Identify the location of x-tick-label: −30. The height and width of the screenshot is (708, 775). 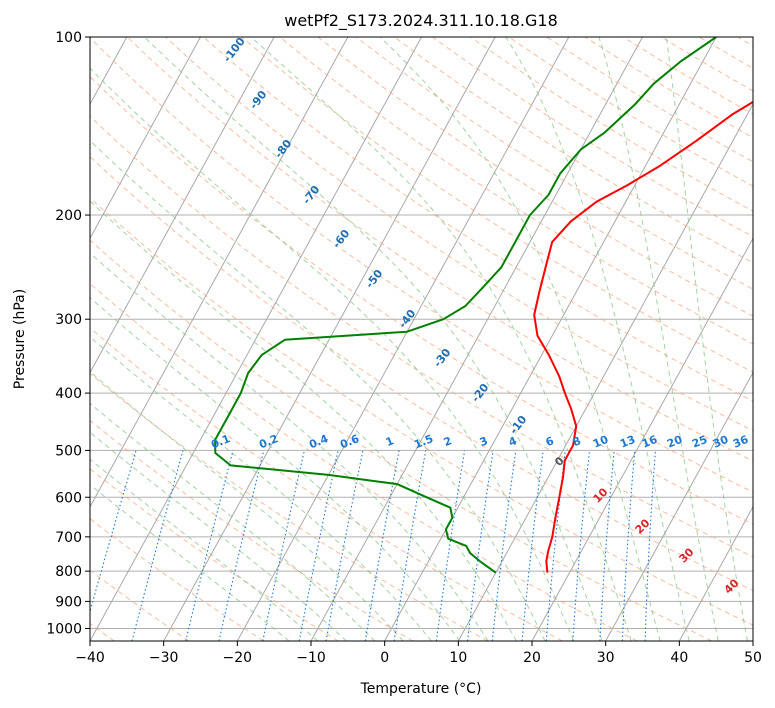
(164, 658).